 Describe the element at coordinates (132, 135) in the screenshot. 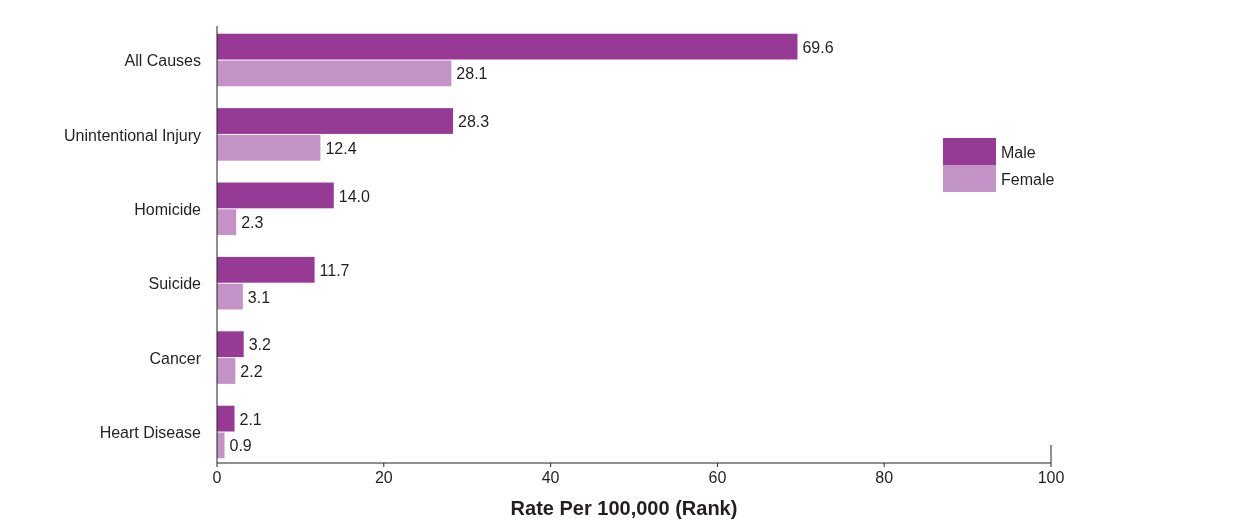

I see `y-tick-label: Unintentional Injury` at that location.